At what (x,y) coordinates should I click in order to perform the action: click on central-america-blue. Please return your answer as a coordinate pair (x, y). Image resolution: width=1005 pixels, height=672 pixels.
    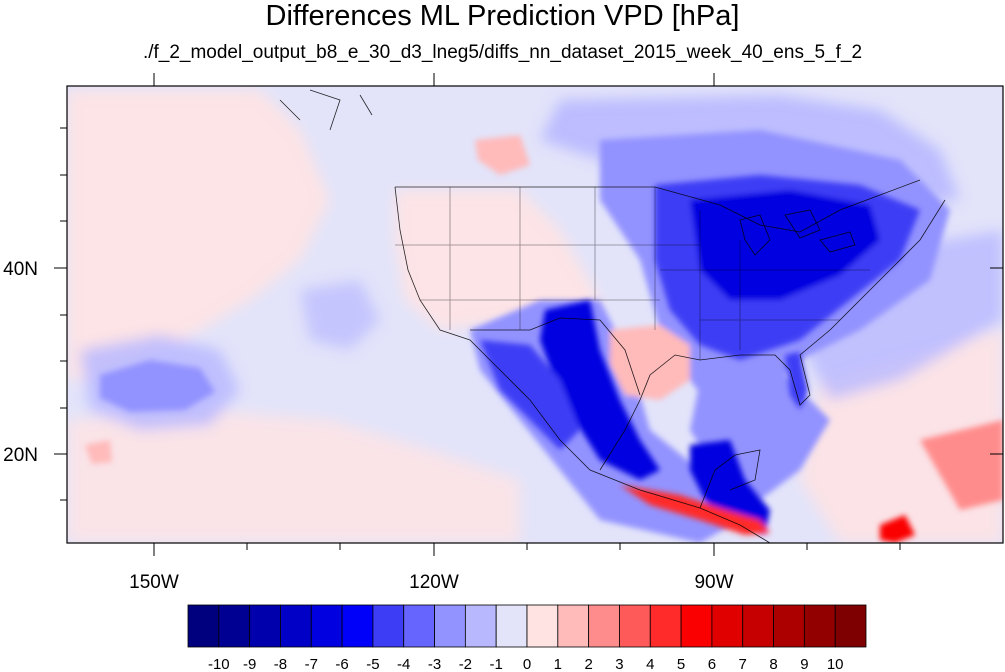
    Looking at the image, I should click on (730, 487).